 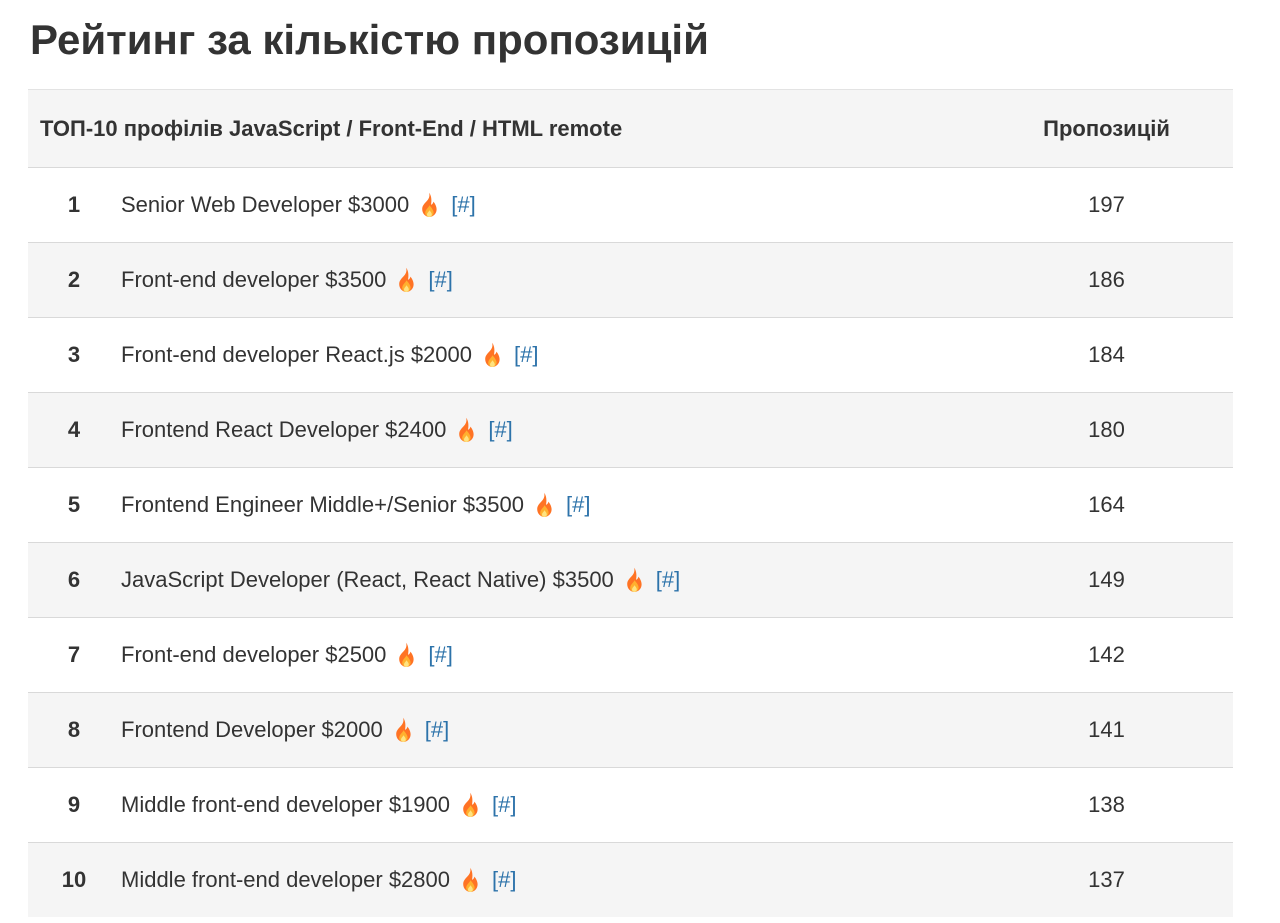 What do you see at coordinates (1106, 730) in the screenshot?
I see `offers-cell: 141` at bounding box center [1106, 730].